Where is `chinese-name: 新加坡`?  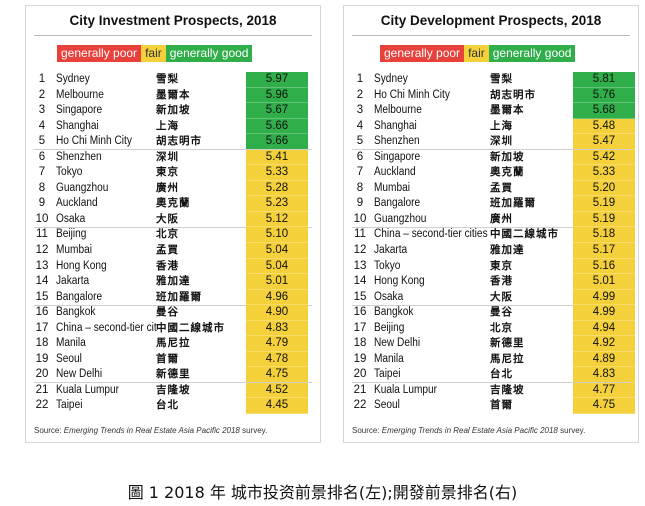 chinese-name: 新加坡 is located at coordinates (507, 156).